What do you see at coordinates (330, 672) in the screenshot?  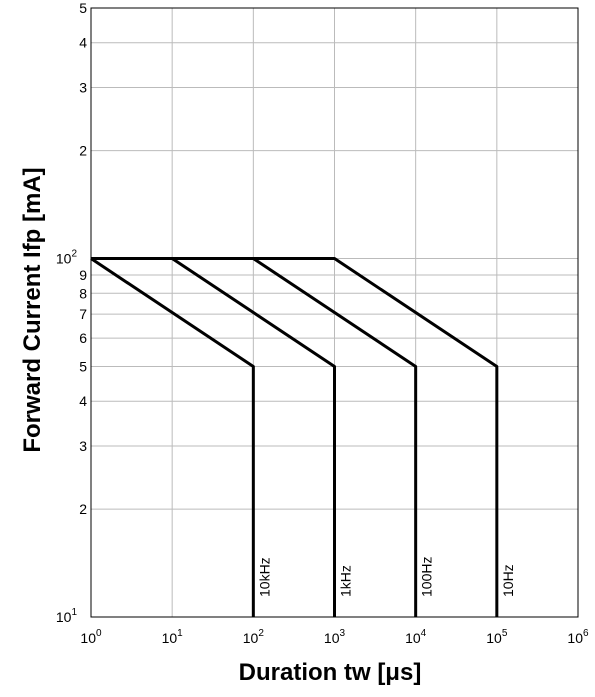 I see `x-axis-title: Duration tw [μs]` at bounding box center [330, 672].